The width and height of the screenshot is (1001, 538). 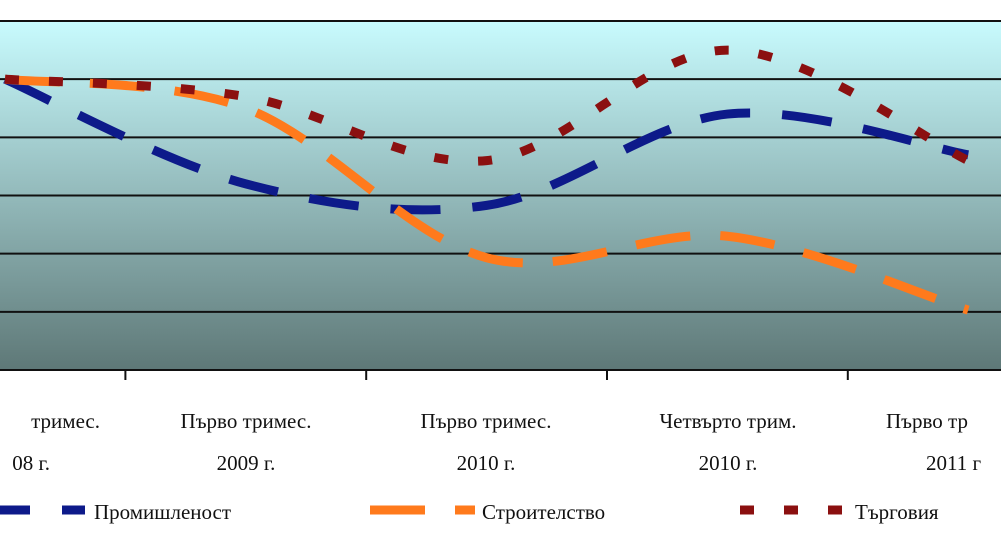 What do you see at coordinates (65, 421) in the screenshot?
I see `x-tick-label: тримес.` at bounding box center [65, 421].